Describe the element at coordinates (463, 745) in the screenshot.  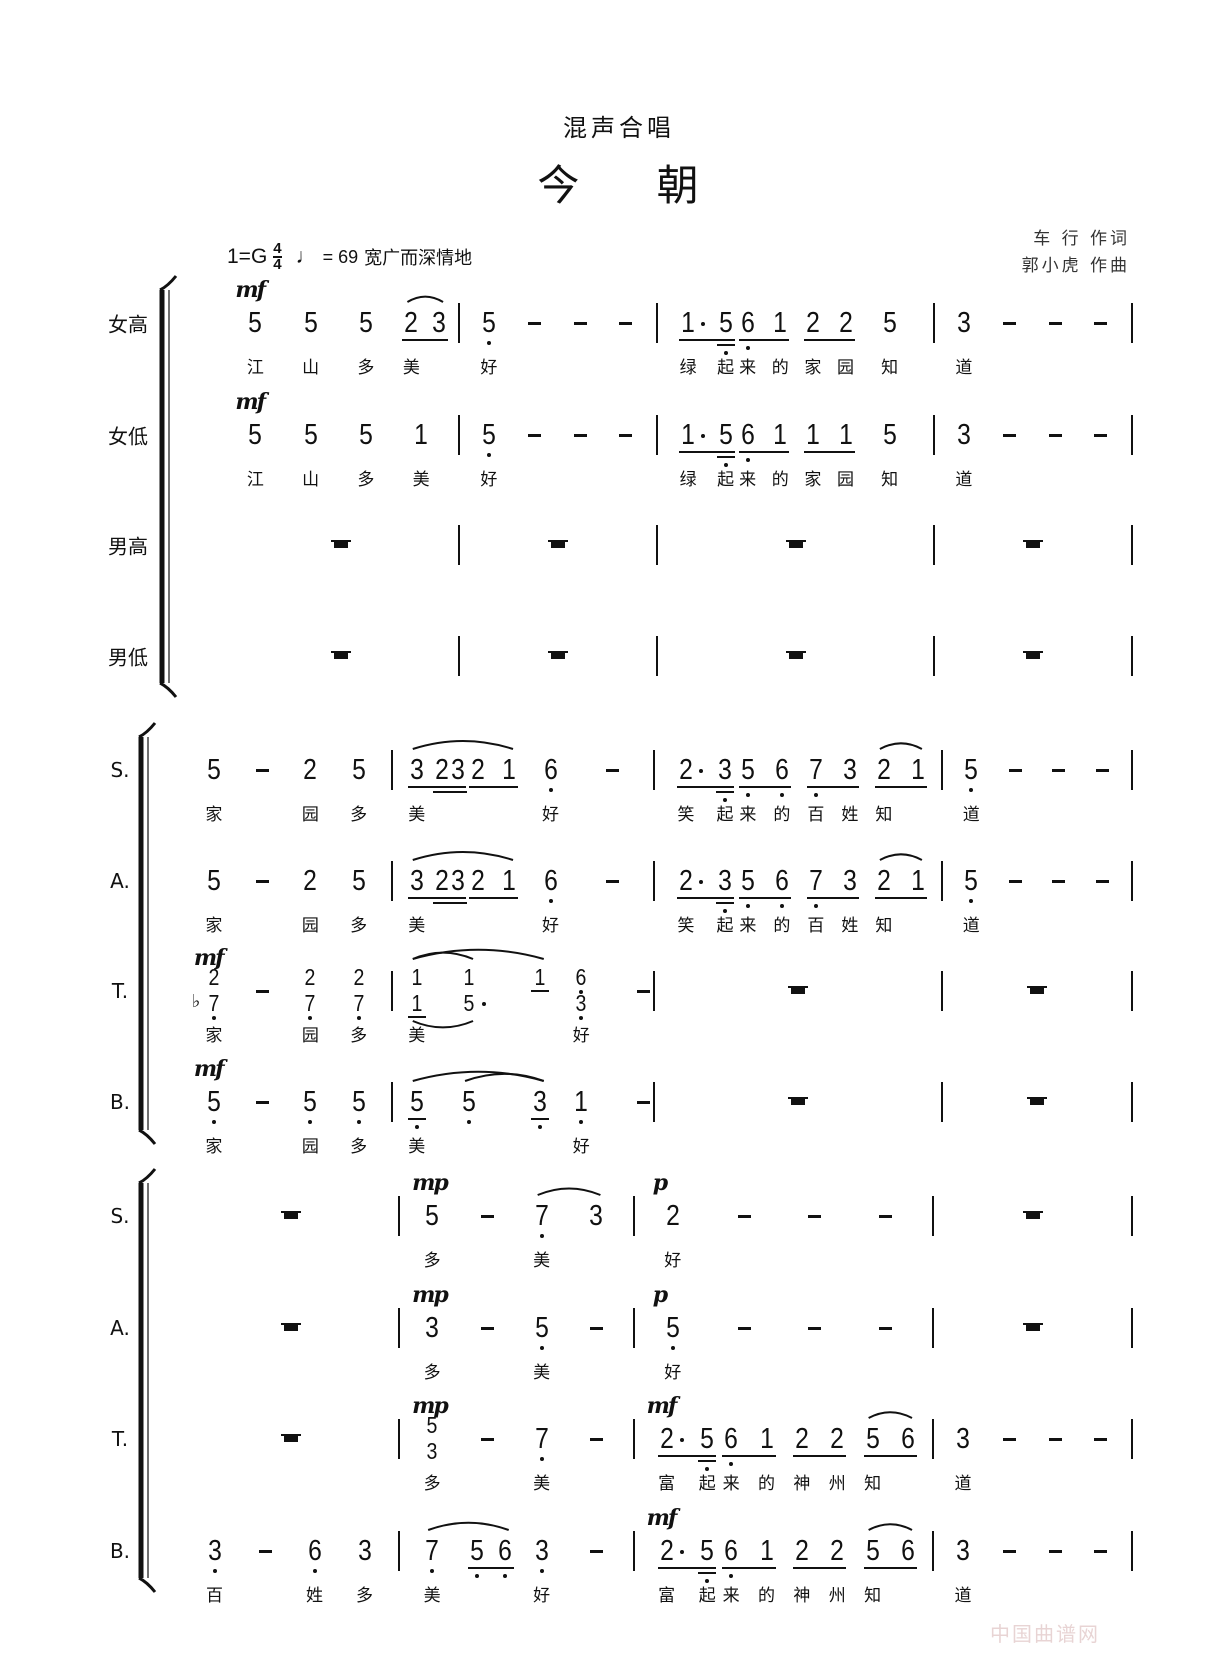
I see `slur` at that location.